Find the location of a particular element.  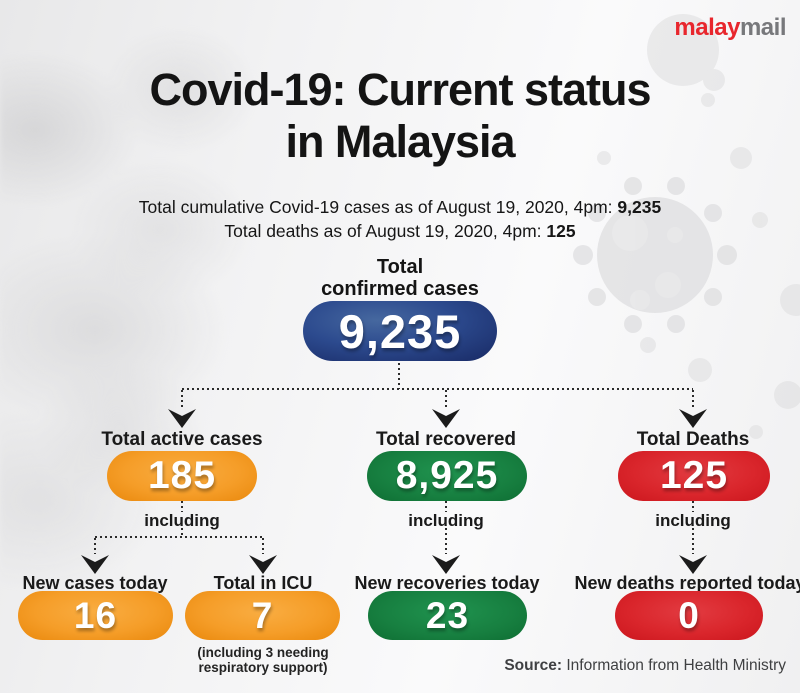

icu-value: 7 is located at coordinates (262, 615).